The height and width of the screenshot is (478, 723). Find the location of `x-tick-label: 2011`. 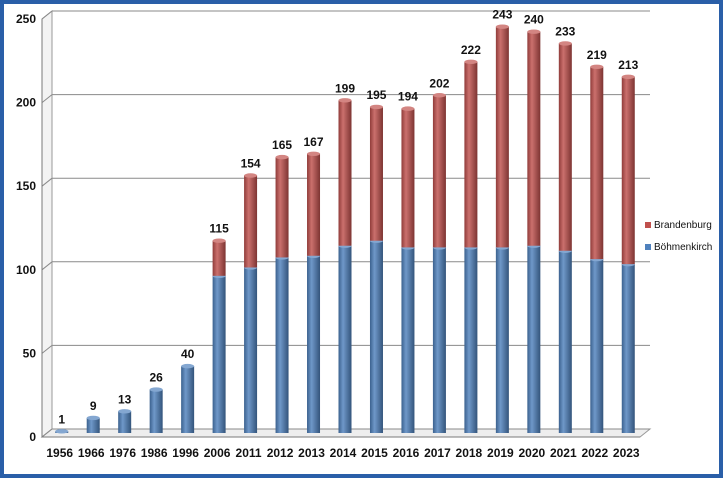

x-tick-label: 2011 is located at coordinates (249, 453).